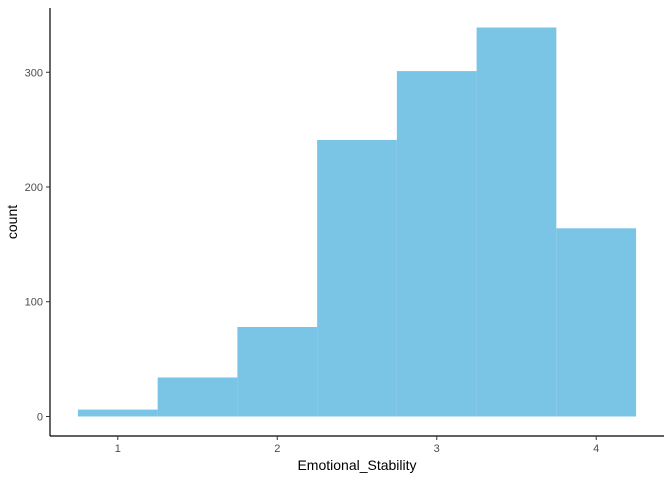 Image resolution: width=672 pixels, height=480 pixels. What do you see at coordinates (437, 449) in the screenshot?
I see `x-tick-label: 3` at bounding box center [437, 449].